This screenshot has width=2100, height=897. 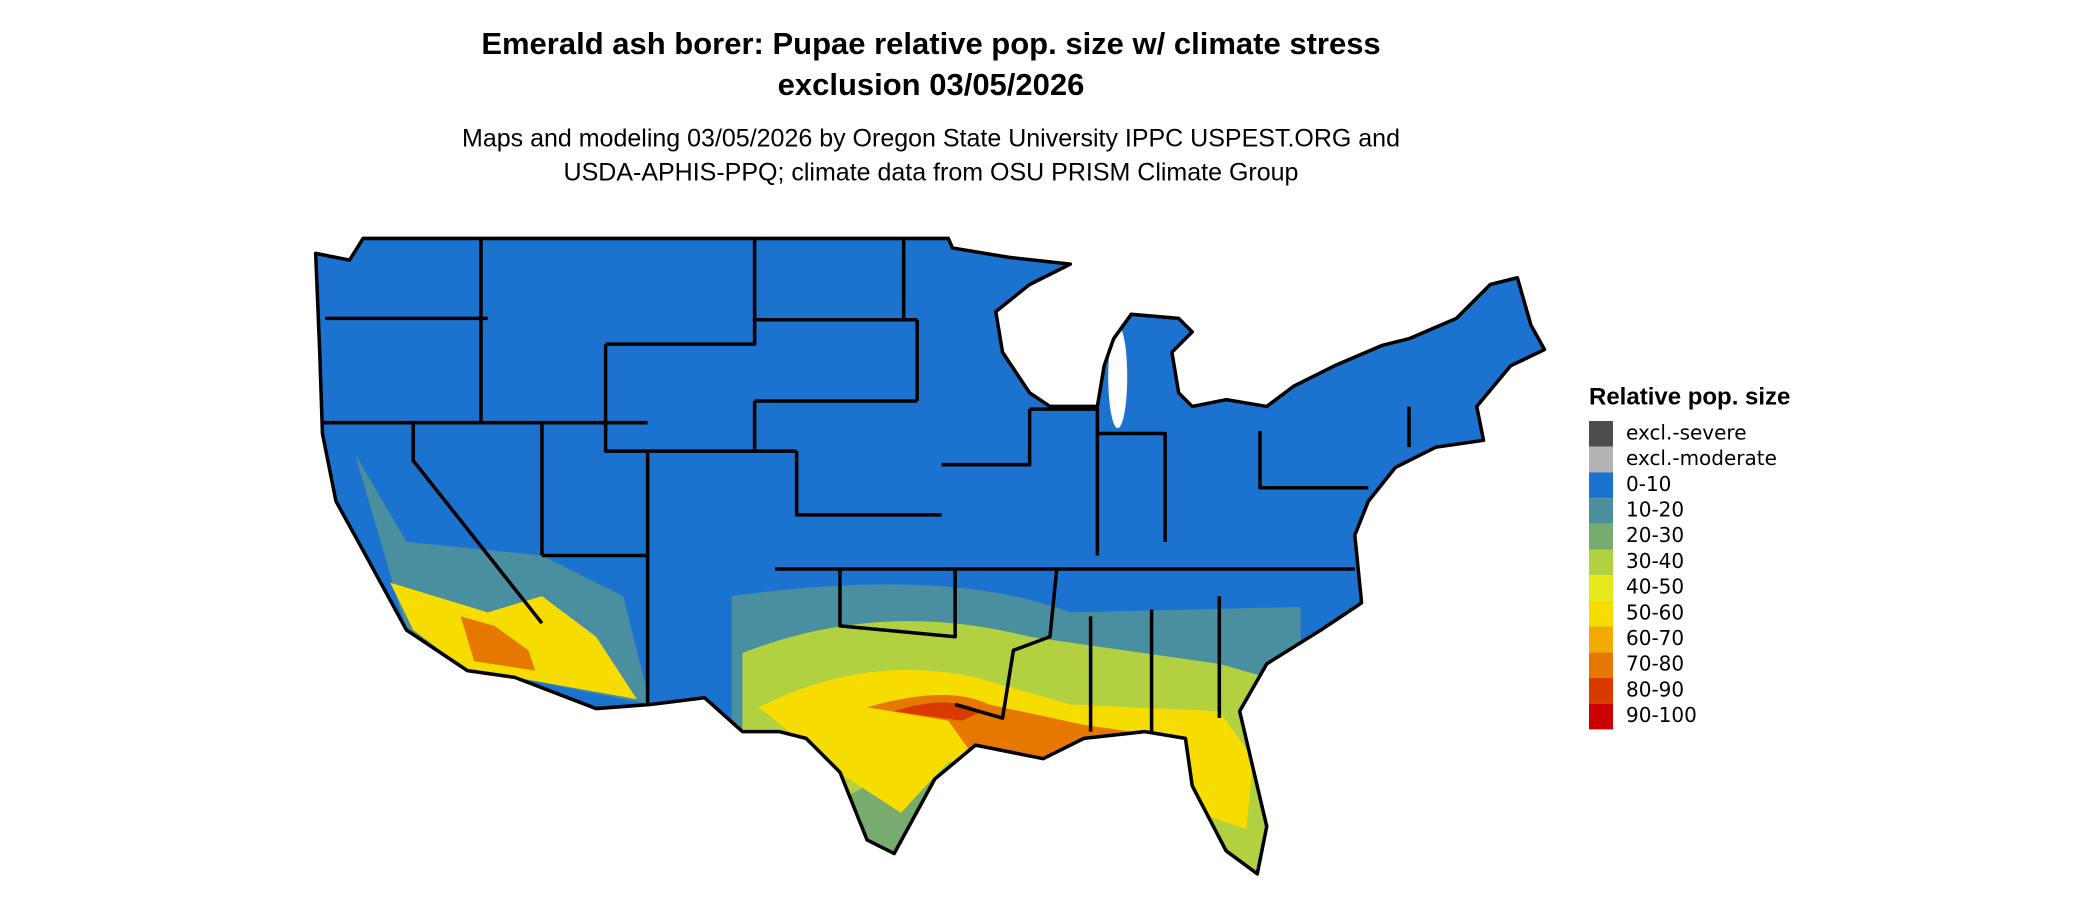 I want to click on legend-label: 70-80, so click(x=1655, y=664).